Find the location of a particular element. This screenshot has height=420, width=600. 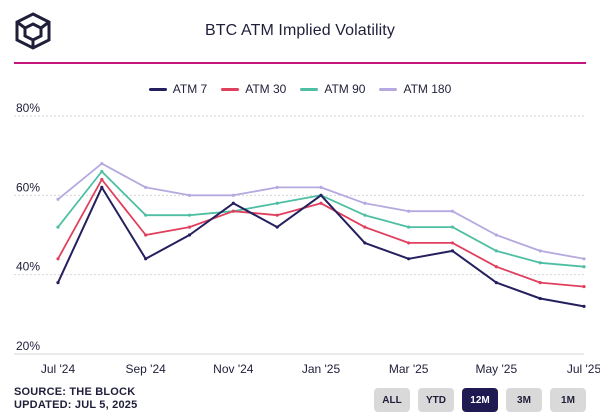

the-block-logo-icon is located at coordinates (33, 31).